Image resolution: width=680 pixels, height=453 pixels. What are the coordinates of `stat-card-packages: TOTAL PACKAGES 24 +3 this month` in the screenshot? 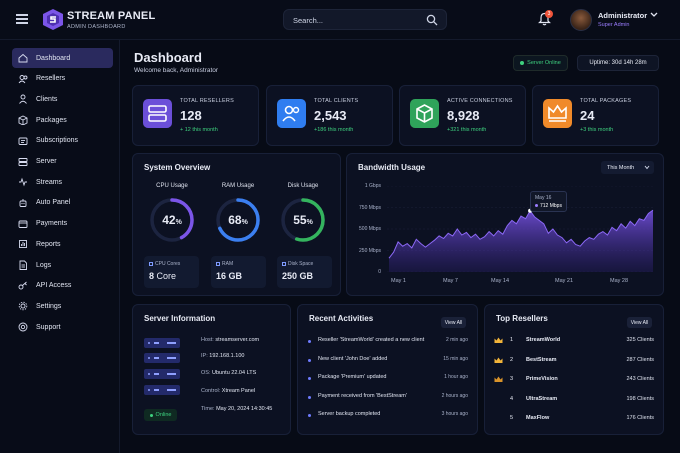 It's located at (595, 115).